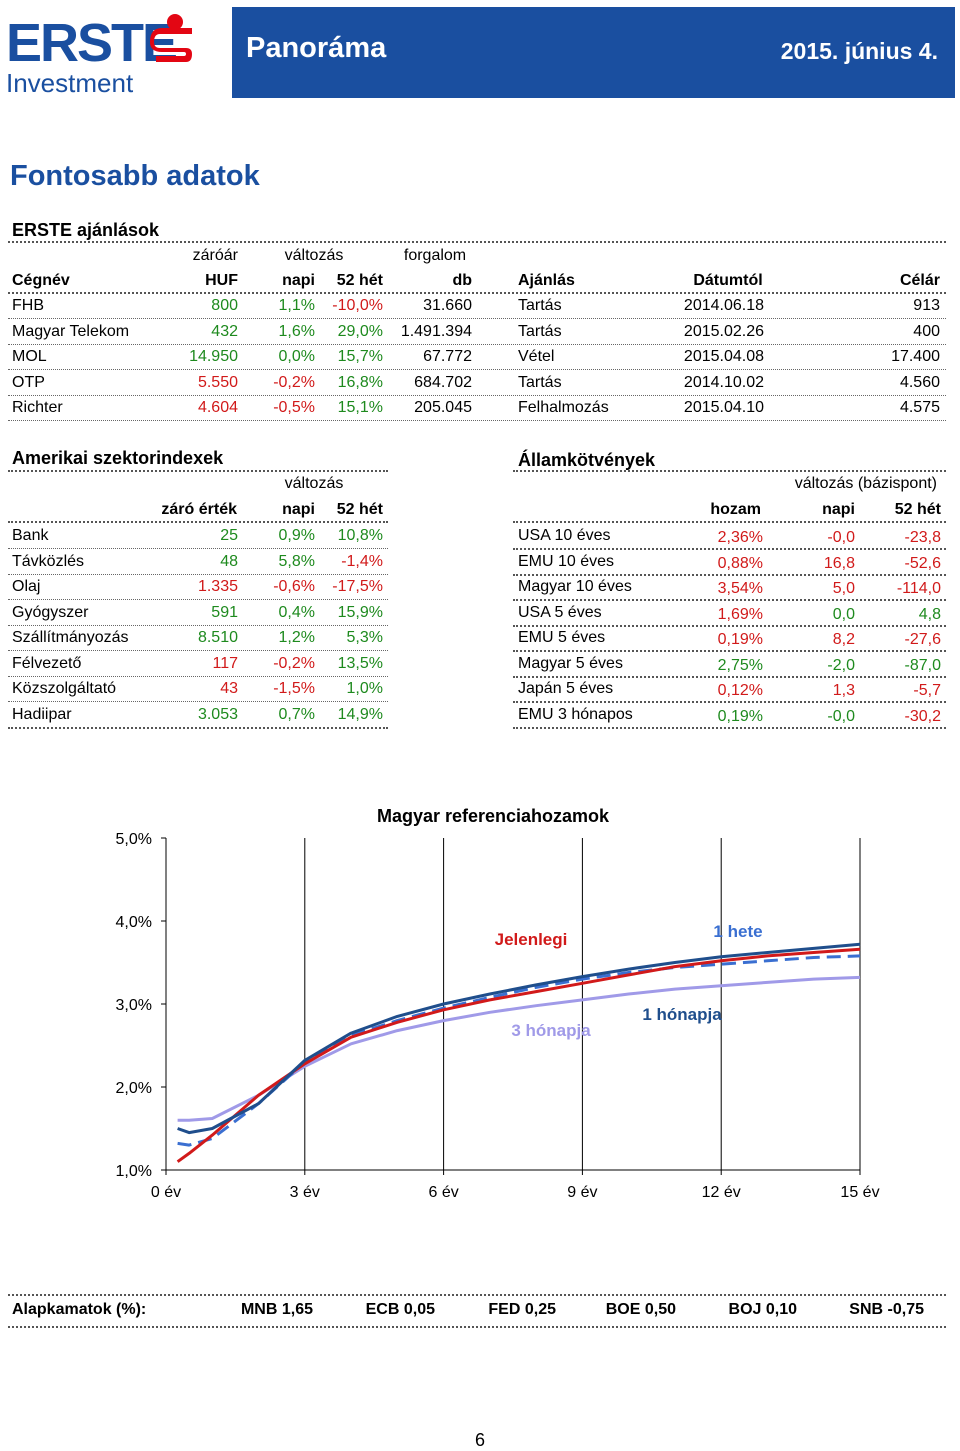 The image size is (960, 1451). Describe the element at coordinates (886, 1309) in the screenshot. I see `rate-item: SNB -0,75` at that location.